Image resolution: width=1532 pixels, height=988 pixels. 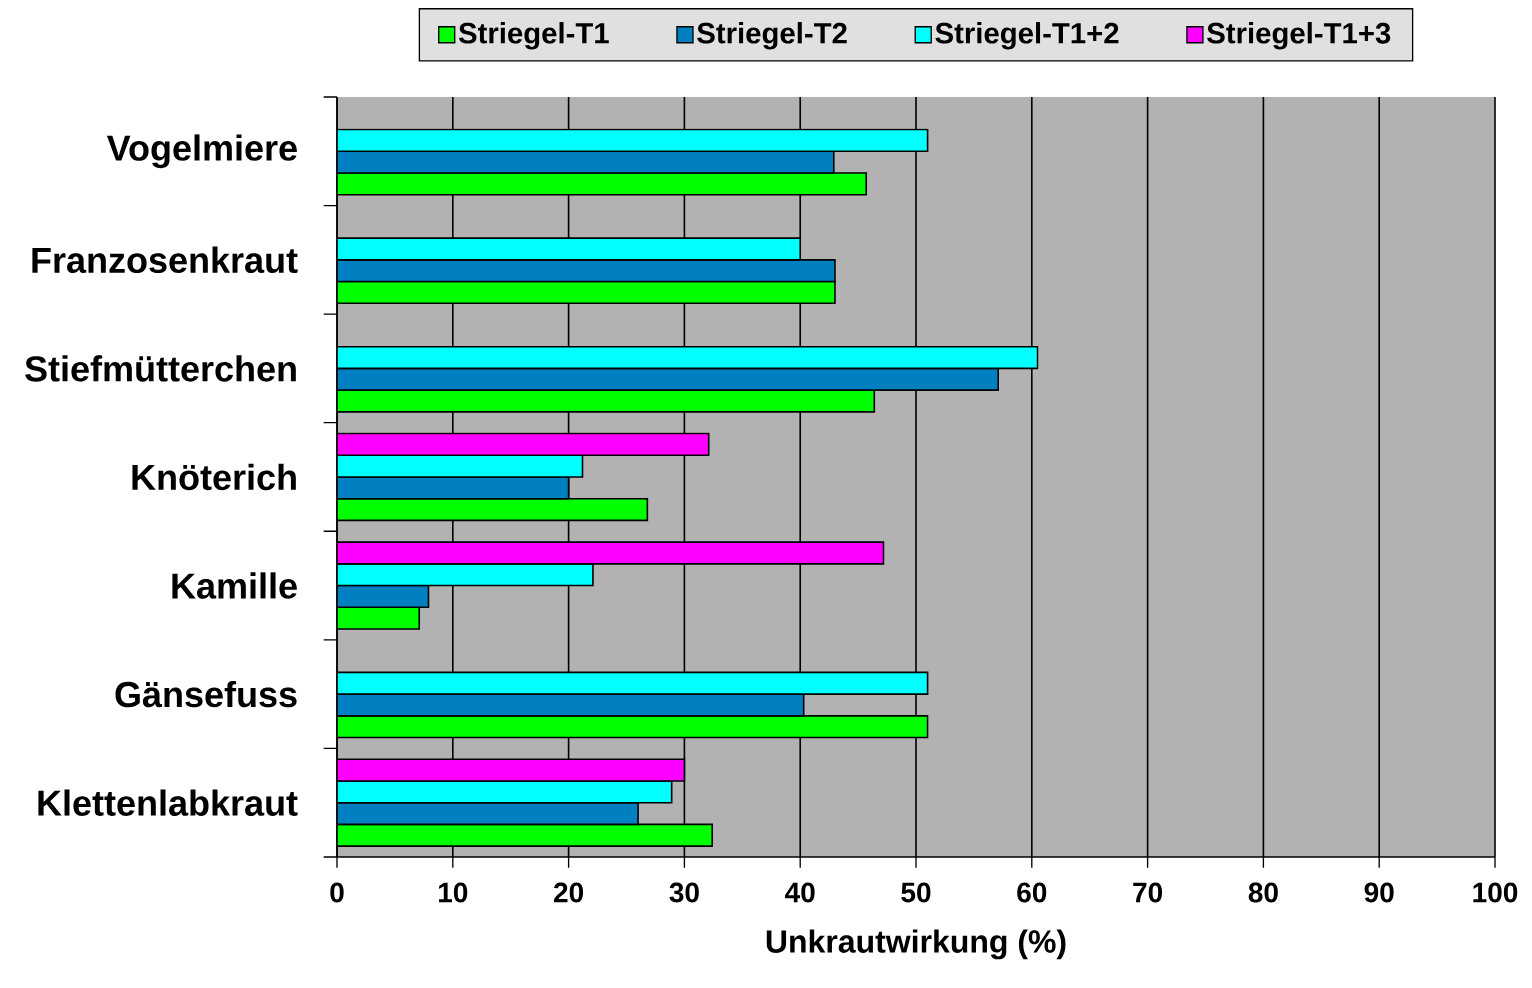 What do you see at coordinates (168, 802) in the screenshot?
I see `y-tick-label: Klettenlabkraut` at bounding box center [168, 802].